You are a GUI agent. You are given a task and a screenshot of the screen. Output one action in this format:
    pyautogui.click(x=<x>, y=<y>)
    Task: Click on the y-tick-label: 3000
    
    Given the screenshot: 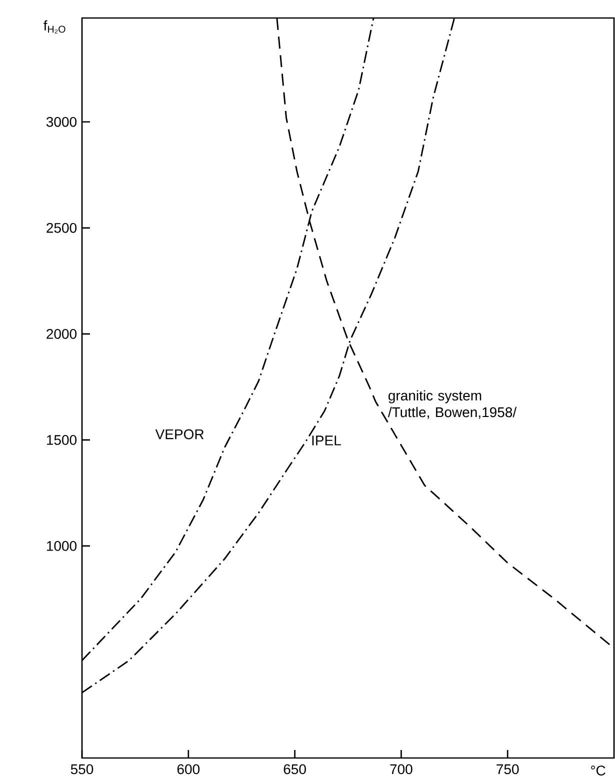 What is the action you would take?
    pyautogui.click(x=61, y=121)
    